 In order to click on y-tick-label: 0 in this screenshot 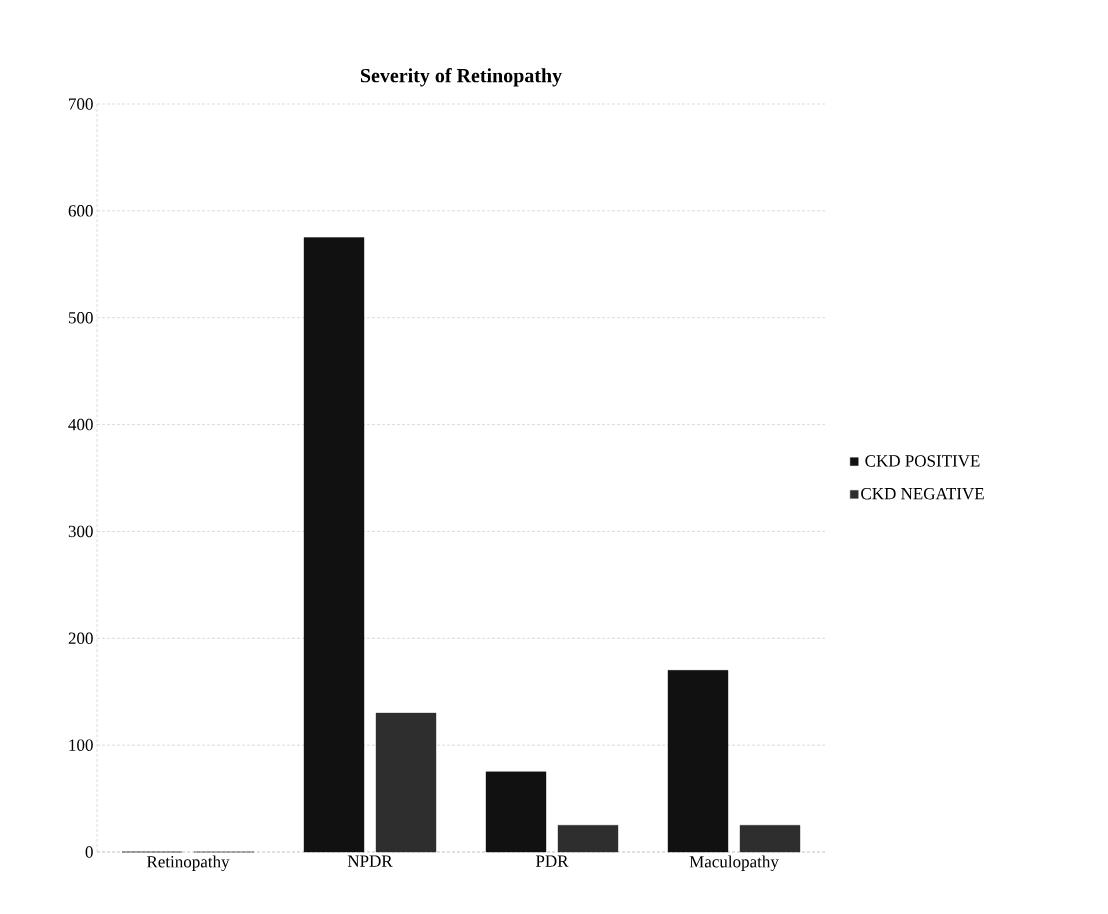, I will do `click(89, 852)`.